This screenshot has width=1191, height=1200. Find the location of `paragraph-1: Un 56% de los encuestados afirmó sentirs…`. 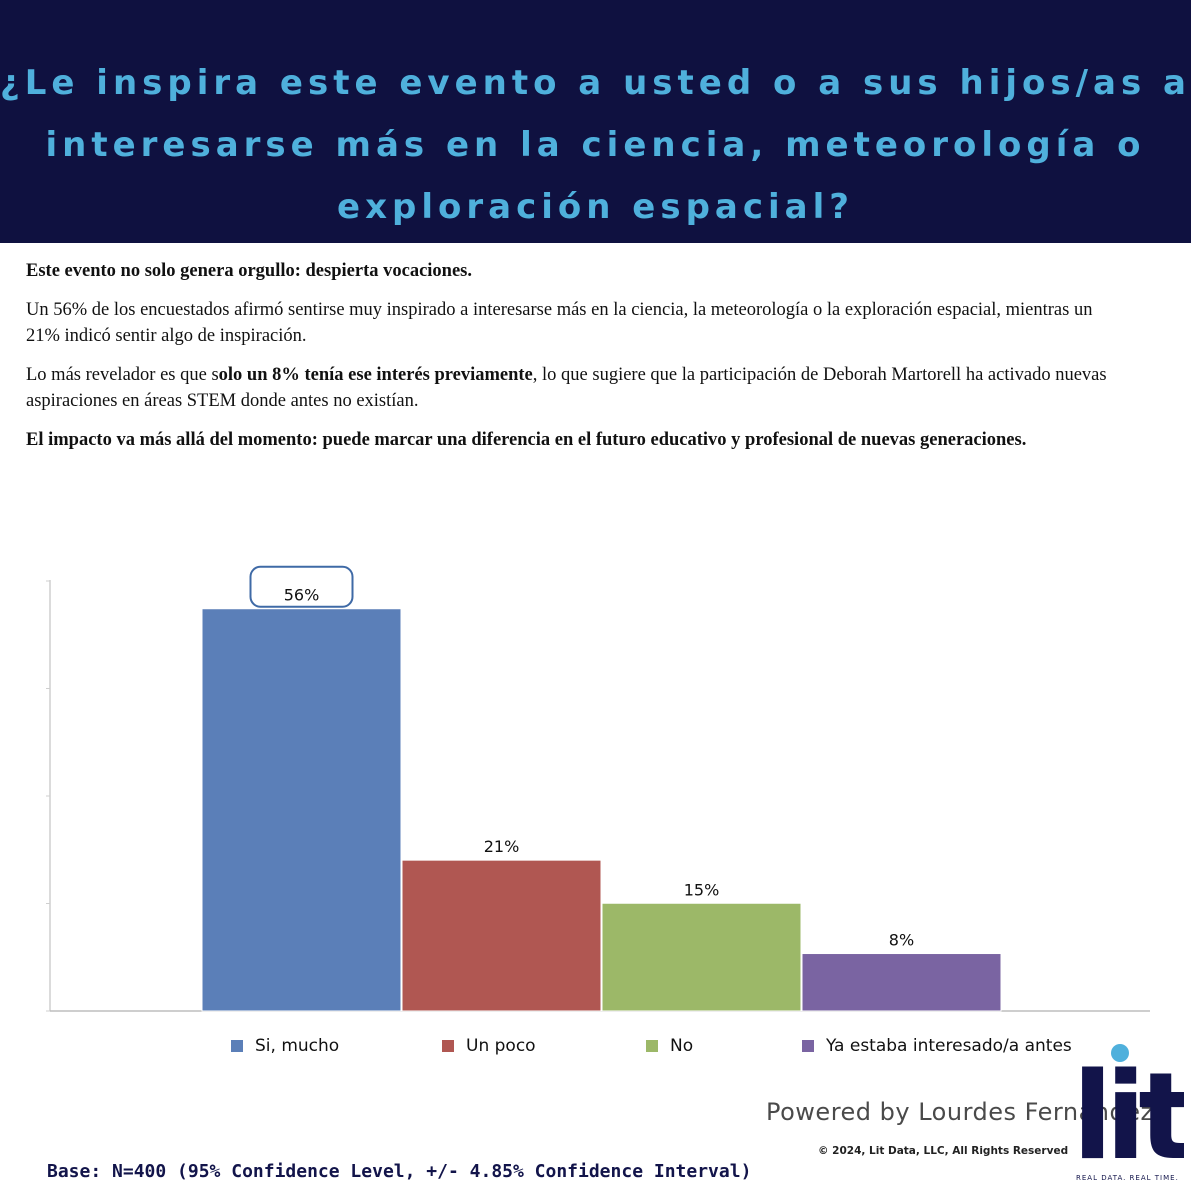

paragraph-1: Un 56% de los encuestados afirmó sentirs… is located at coordinates (559, 323).